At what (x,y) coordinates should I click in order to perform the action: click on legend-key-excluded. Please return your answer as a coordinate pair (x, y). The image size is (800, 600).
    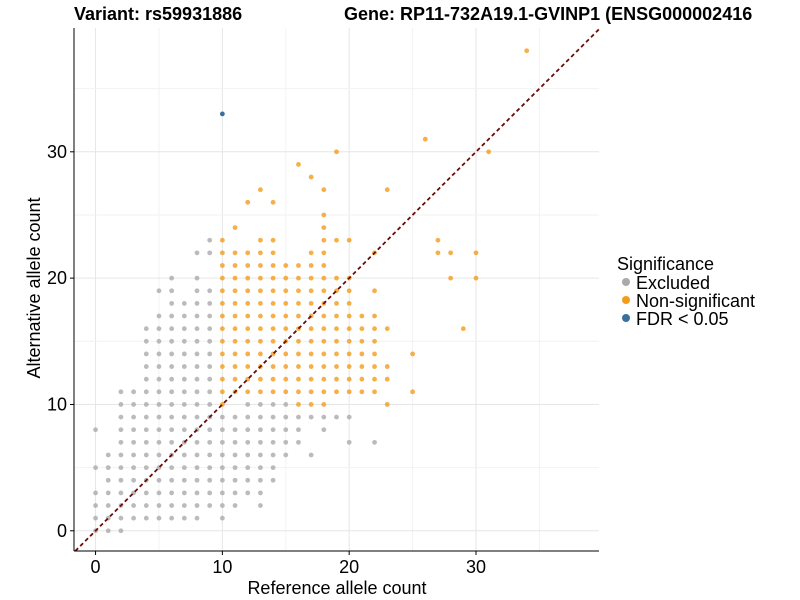
    Looking at the image, I should click on (626, 282).